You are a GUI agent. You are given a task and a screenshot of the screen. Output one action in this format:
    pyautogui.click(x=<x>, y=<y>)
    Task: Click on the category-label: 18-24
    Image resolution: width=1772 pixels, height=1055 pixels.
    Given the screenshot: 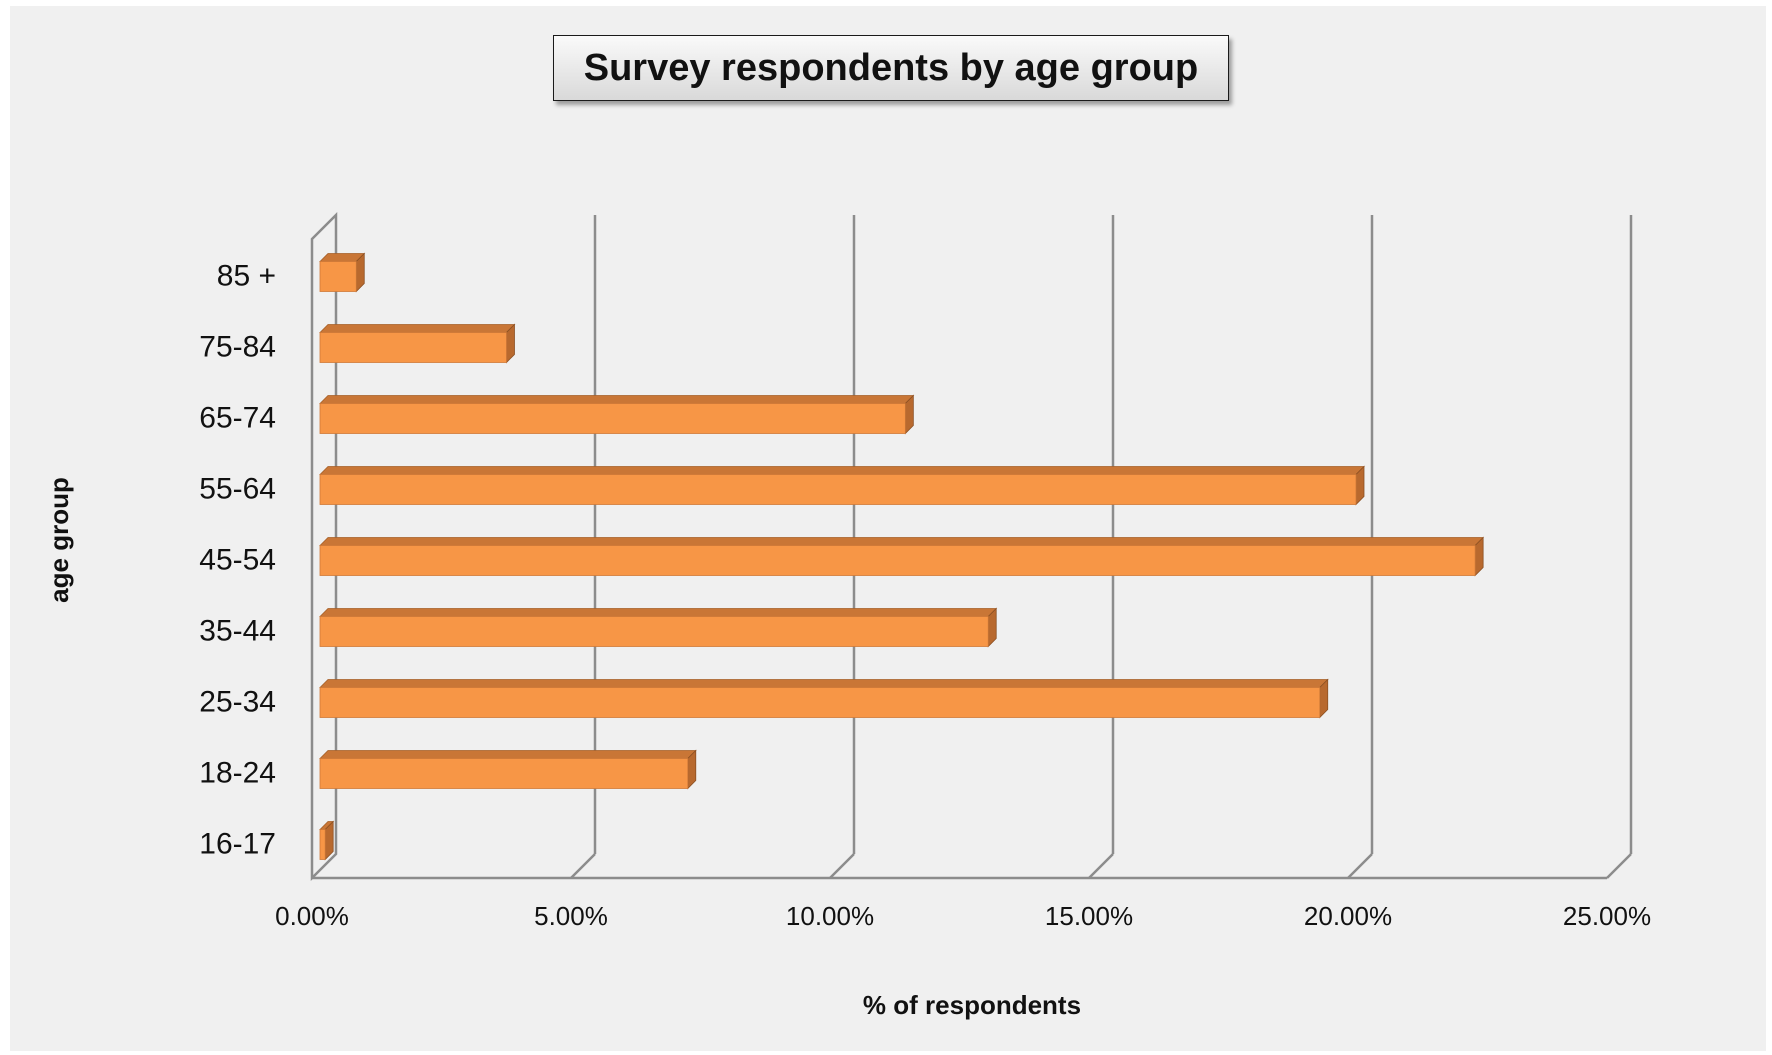 What is the action you would take?
    pyautogui.click(x=237, y=773)
    